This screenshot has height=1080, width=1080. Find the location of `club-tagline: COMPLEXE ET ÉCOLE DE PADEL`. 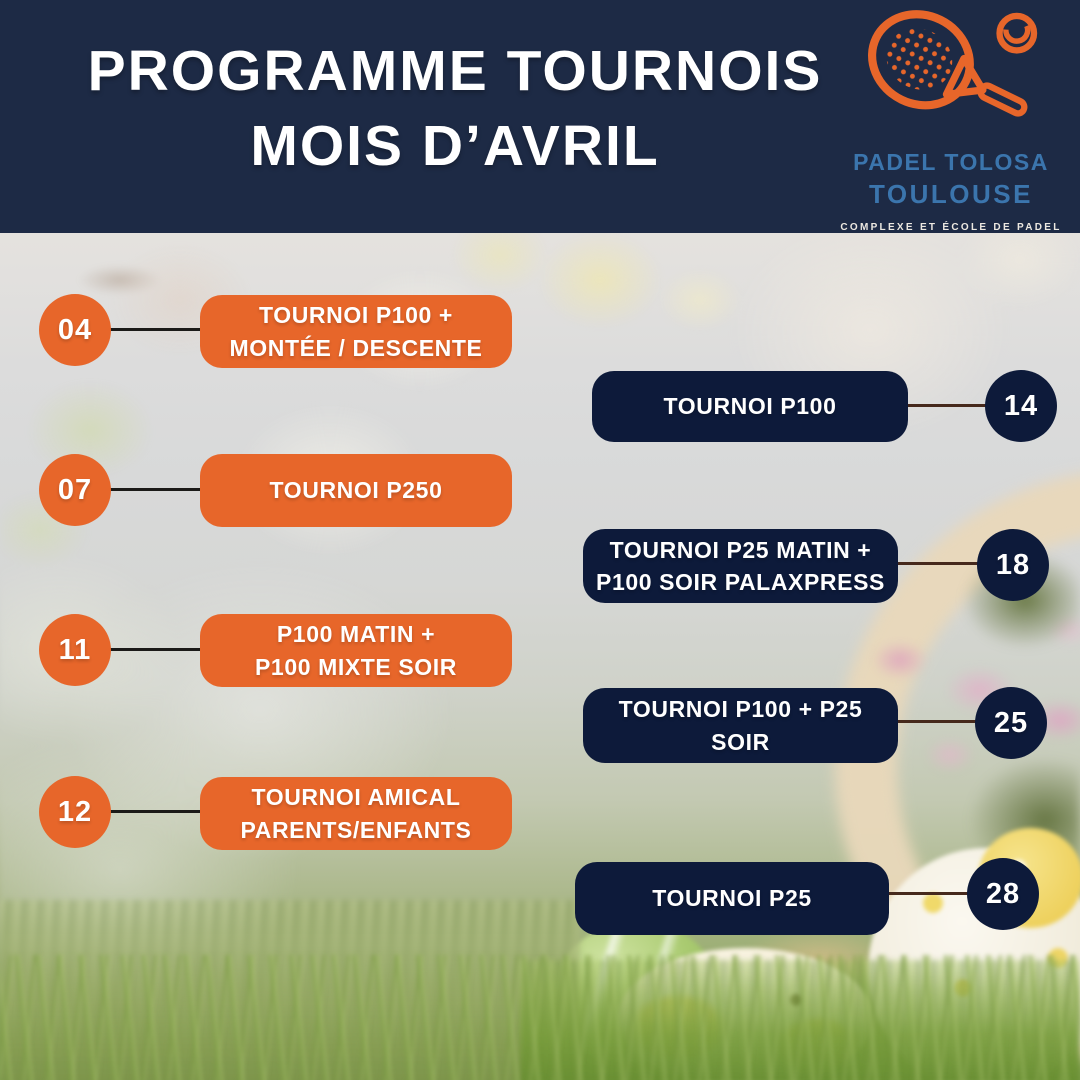

club-tagline: COMPLEXE ET ÉCOLE DE PADEL is located at coordinates (951, 227).